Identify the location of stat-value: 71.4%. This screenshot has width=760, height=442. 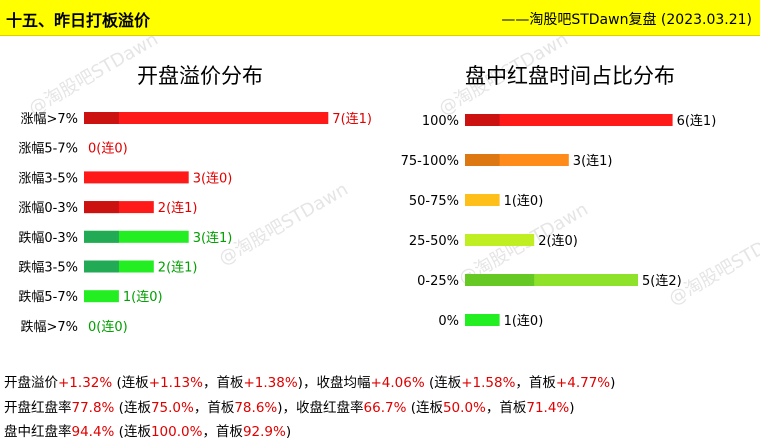
(548, 408).